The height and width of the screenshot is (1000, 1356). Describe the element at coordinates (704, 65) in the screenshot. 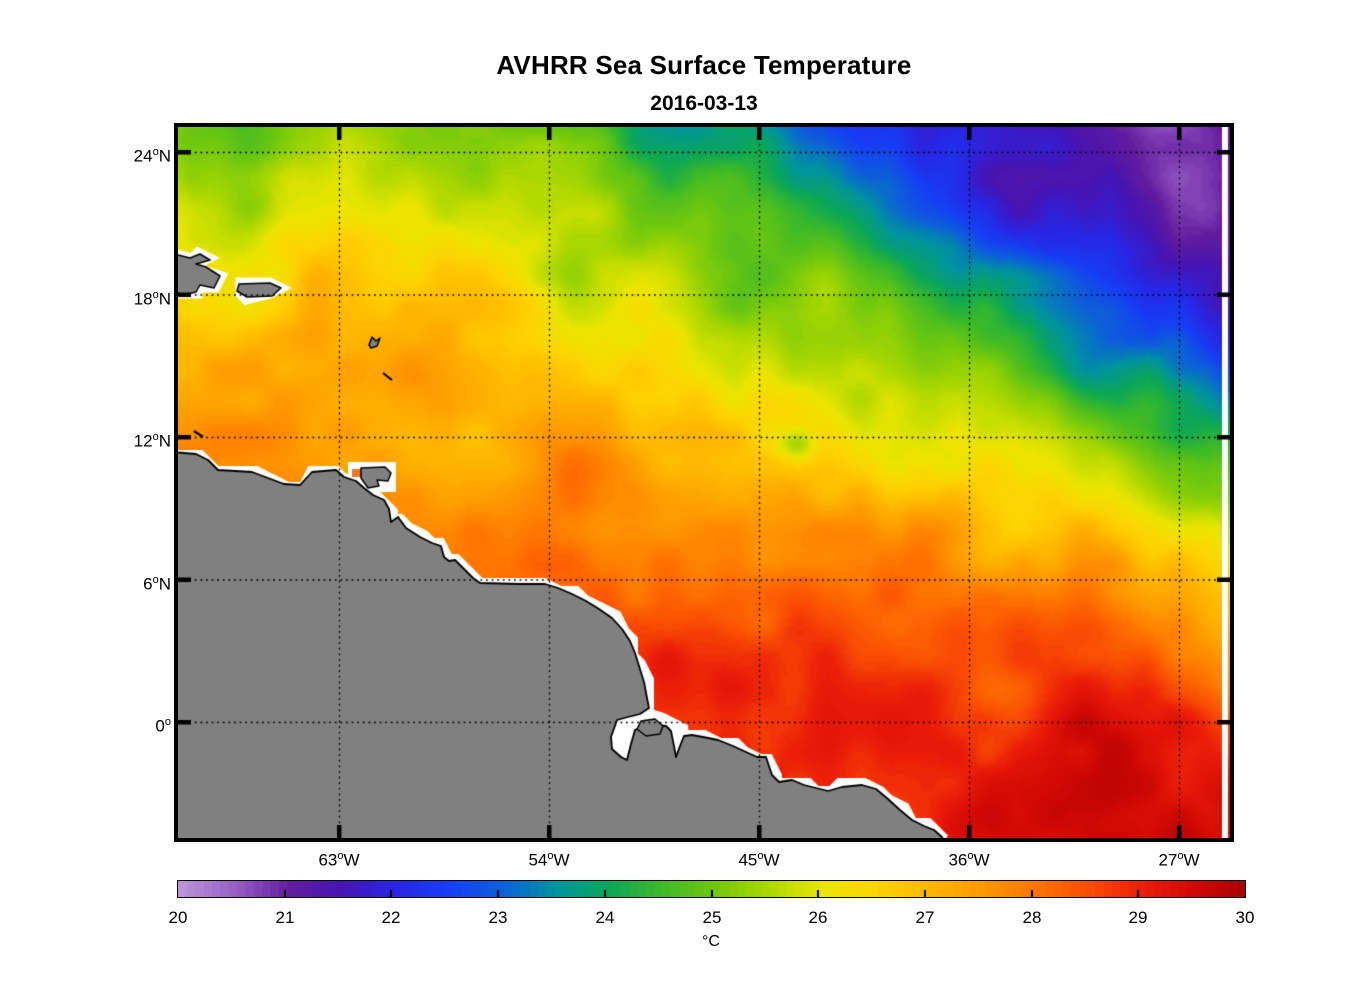

I see `chart-title: AVHRR Sea Surface Temperature` at that location.